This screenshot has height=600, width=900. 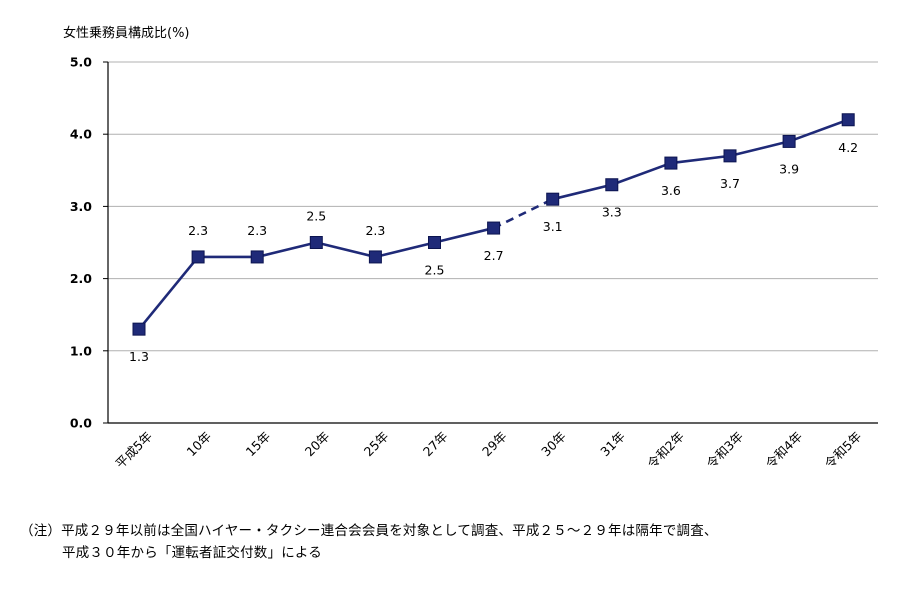 I want to click on note-line-2: 平成３０年から「運転者証交付数」による, so click(x=192, y=553).